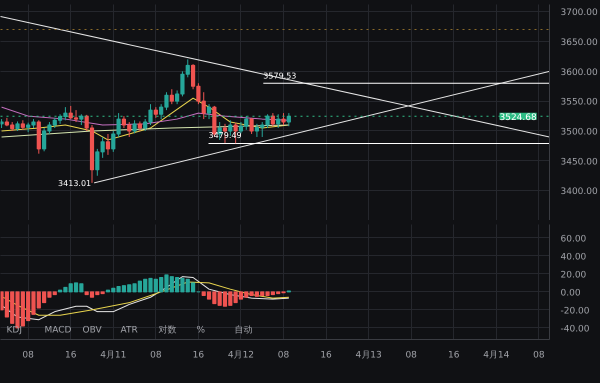 The image size is (600, 383). I want to click on x-tick-label: 4月12, so click(241, 355).